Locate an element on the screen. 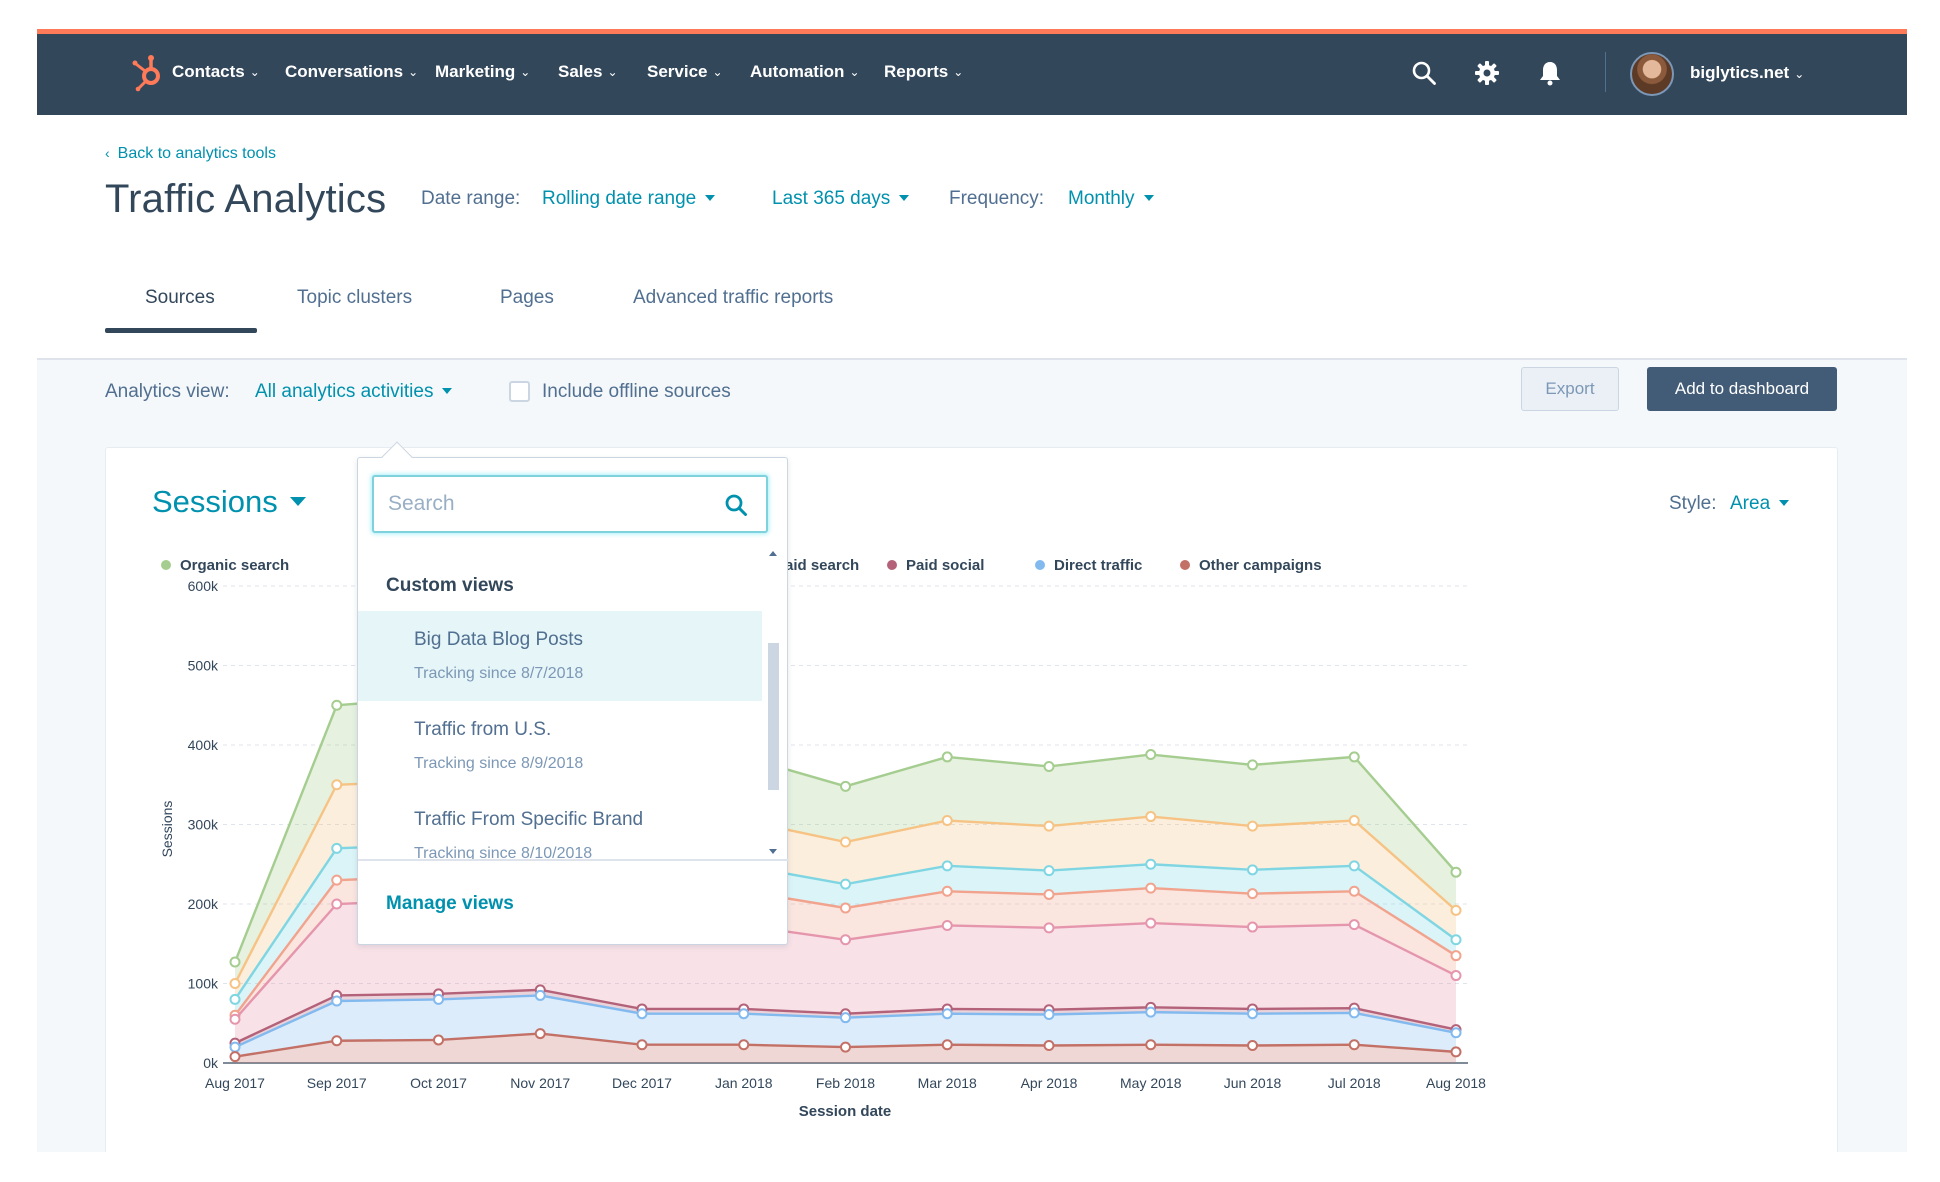 This screenshot has width=1940, height=1182. x-tick-label: Apr 2018 is located at coordinates (1049, 1083).